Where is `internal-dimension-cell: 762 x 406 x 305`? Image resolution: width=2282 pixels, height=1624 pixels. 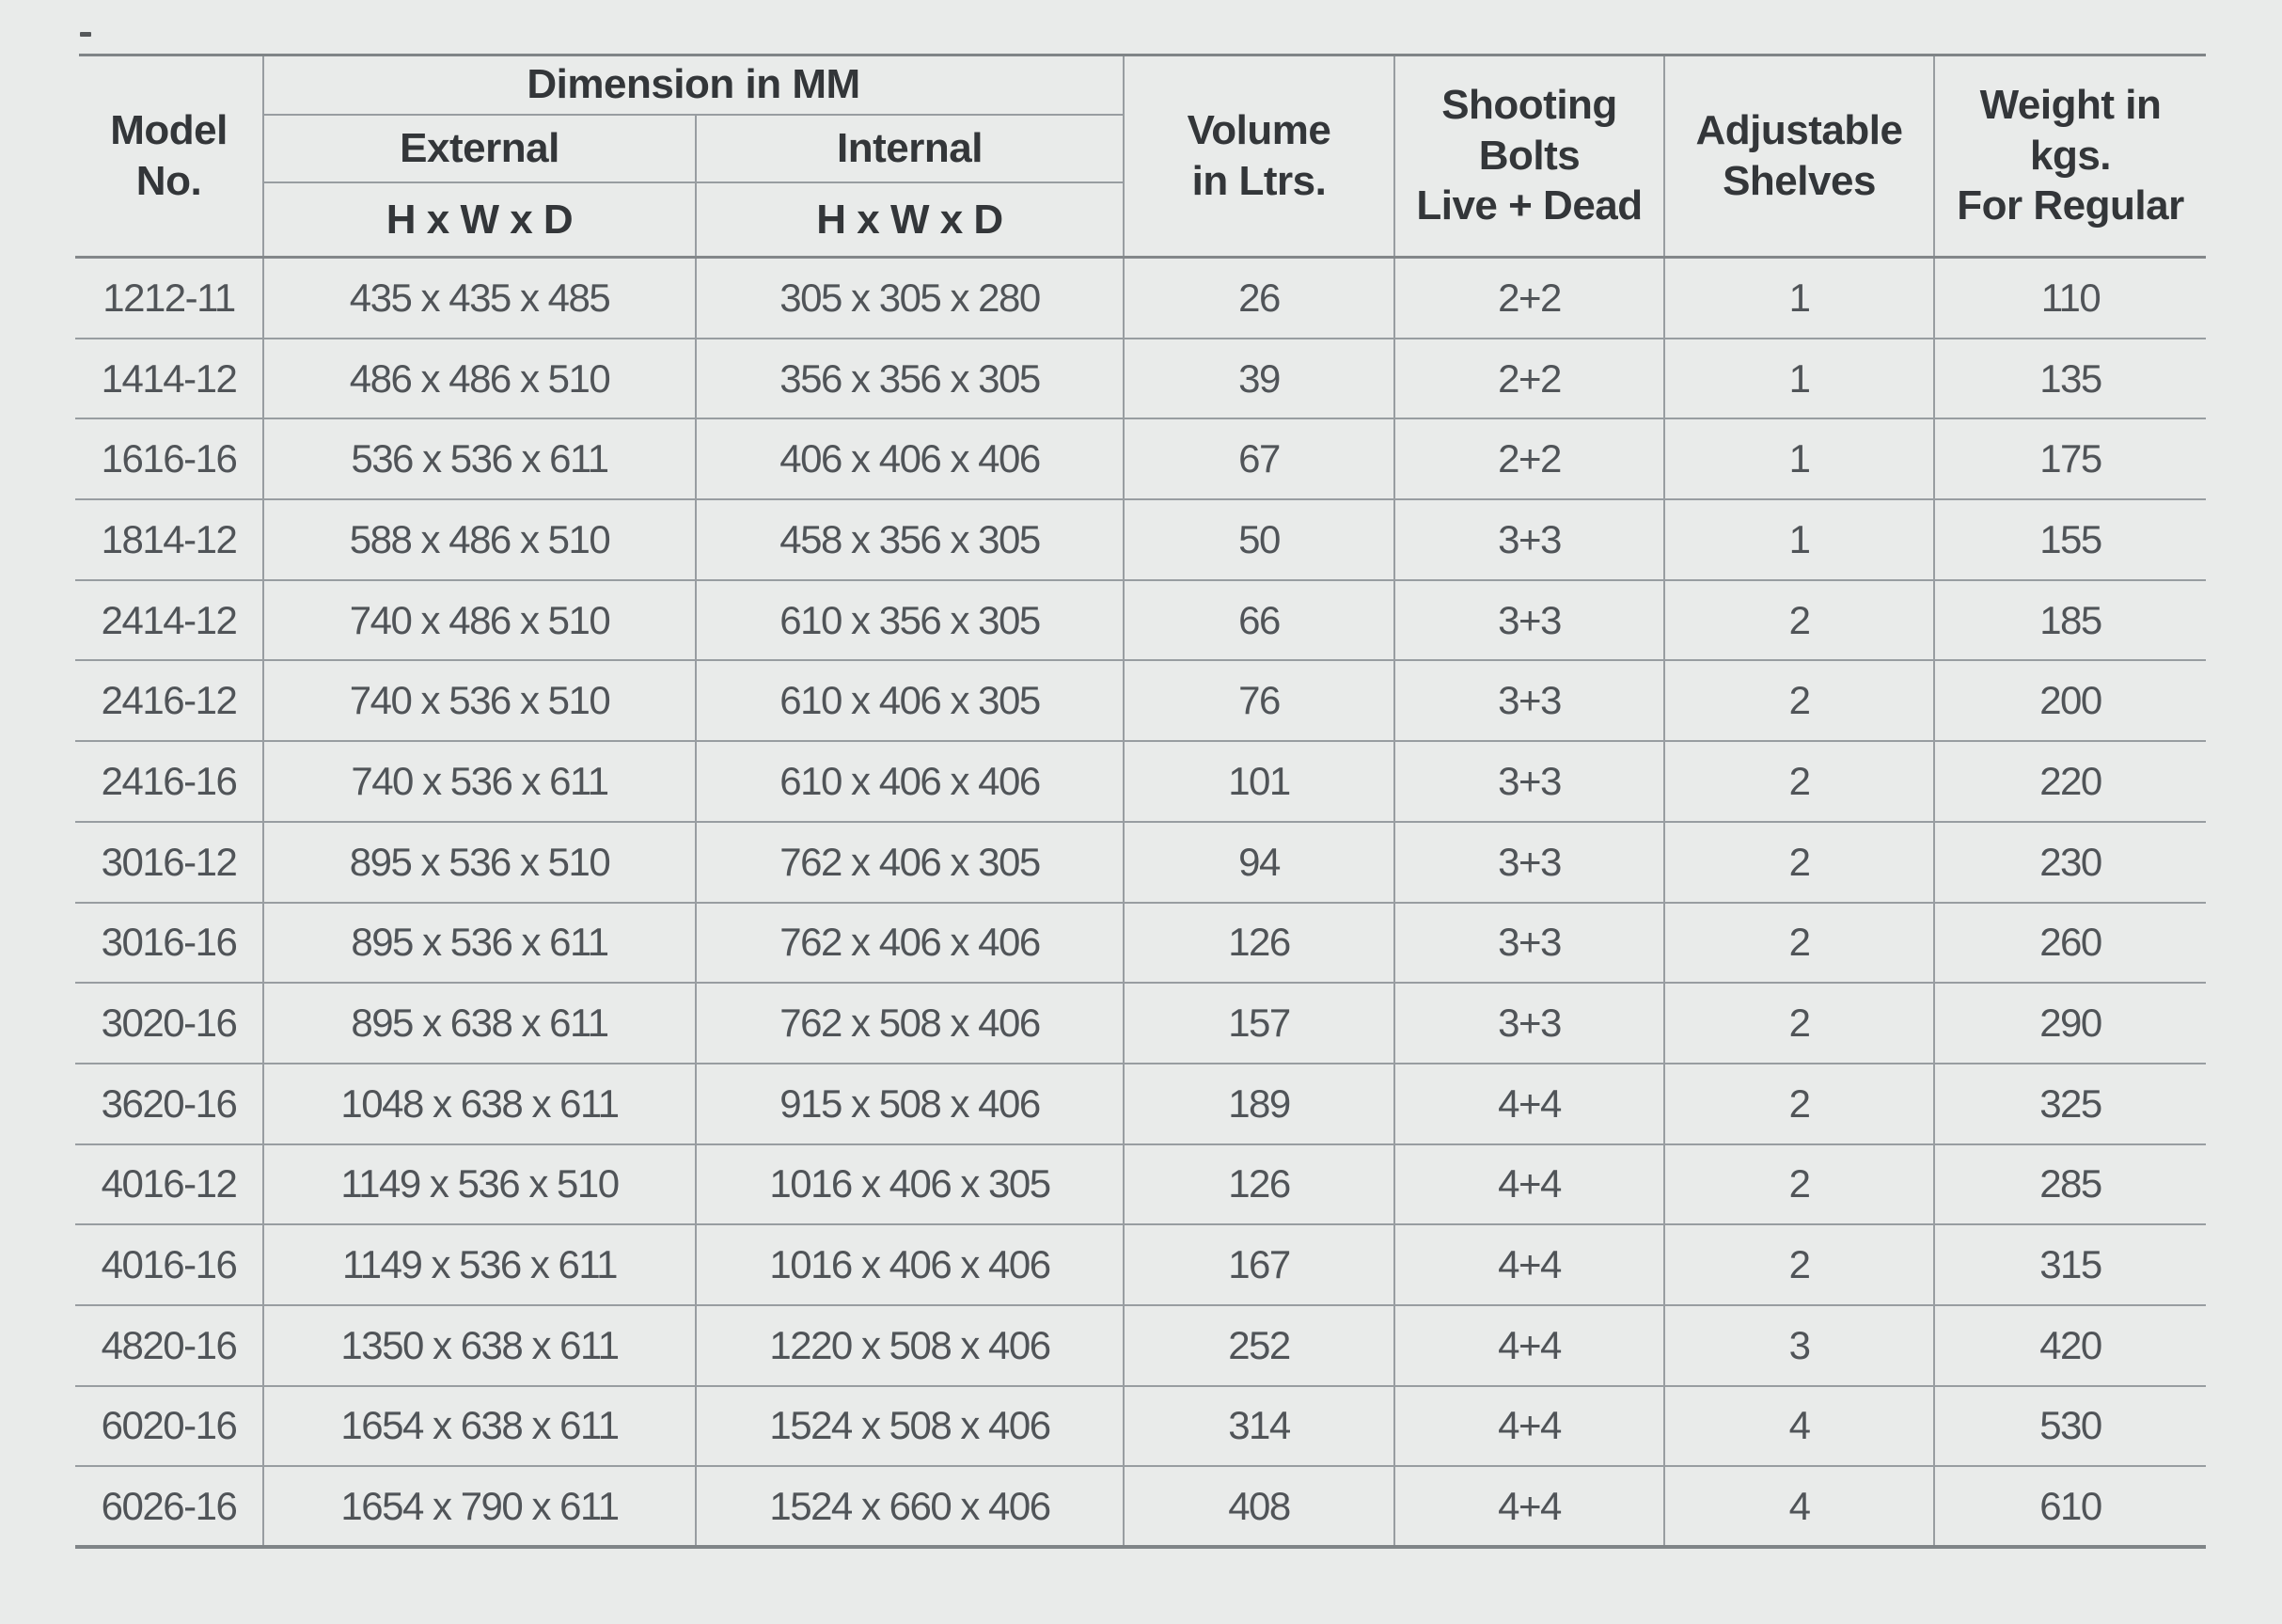
internal-dimension-cell: 762 x 406 x 305 is located at coordinates (910, 862).